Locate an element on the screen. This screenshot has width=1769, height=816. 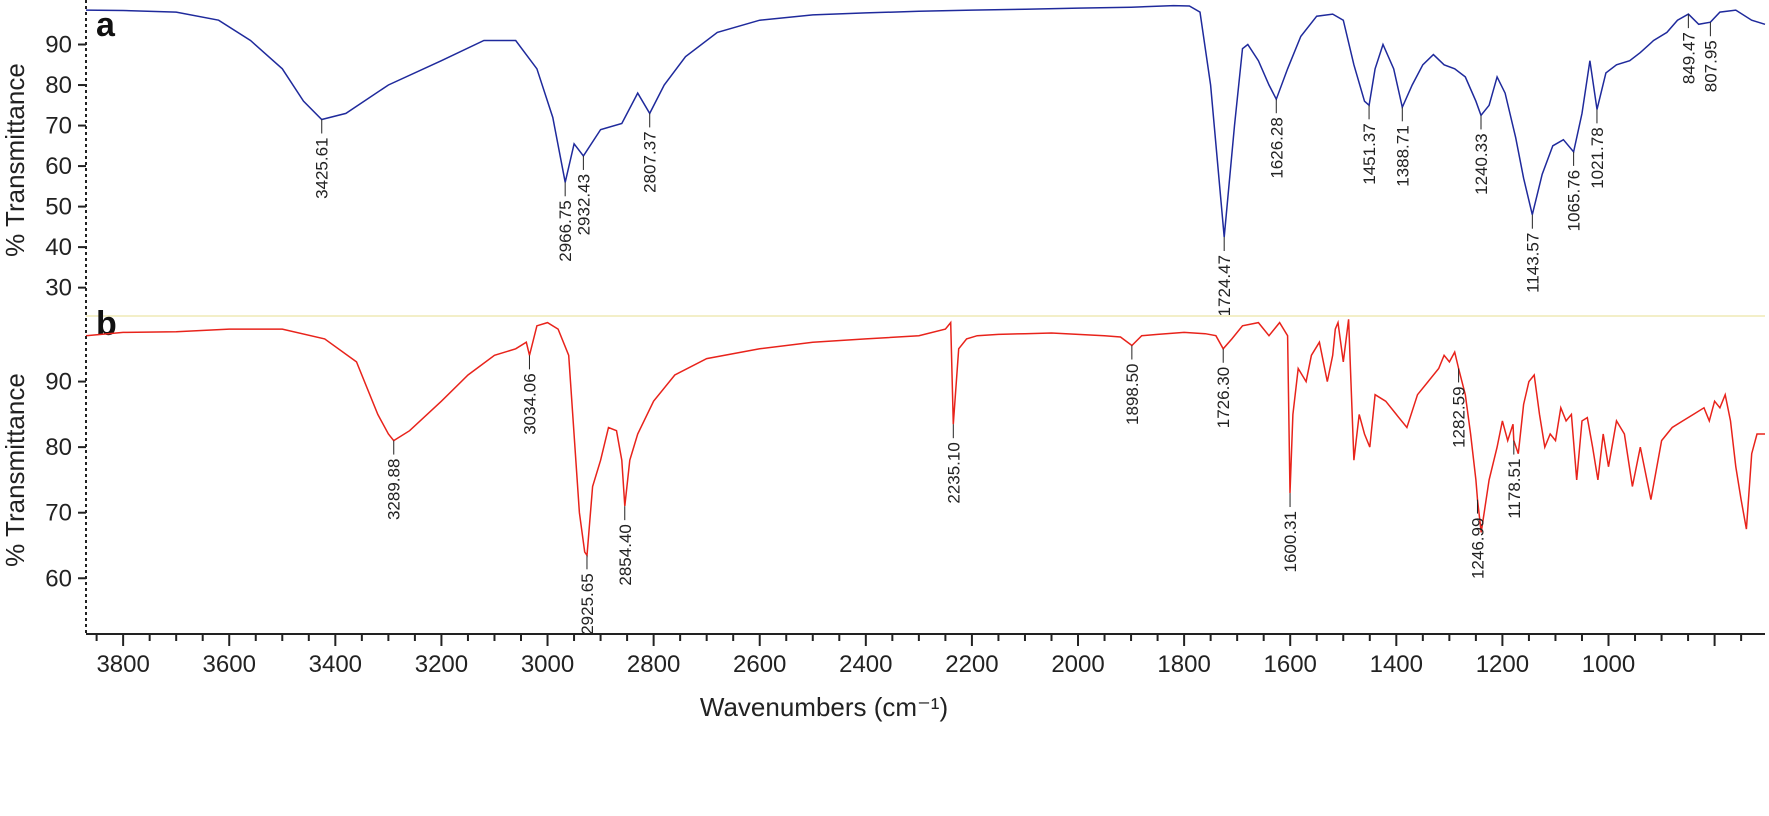
peak-label: 2807.37 is located at coordinates (650, 161).